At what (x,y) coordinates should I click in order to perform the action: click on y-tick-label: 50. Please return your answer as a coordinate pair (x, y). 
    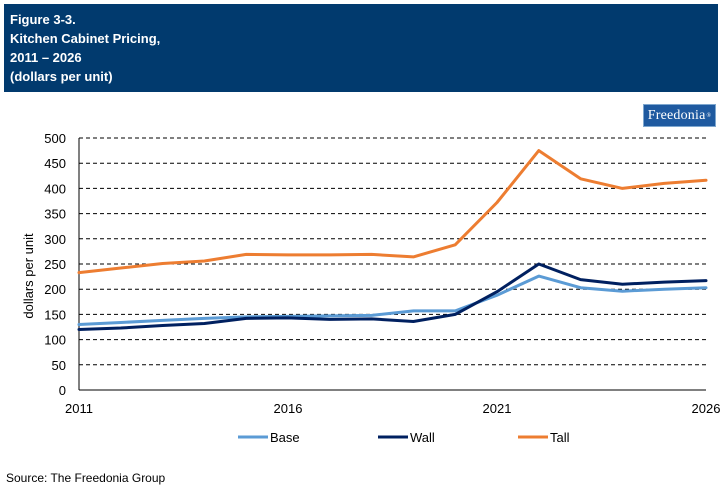
    Looking at the image, I should click on (59, 365).